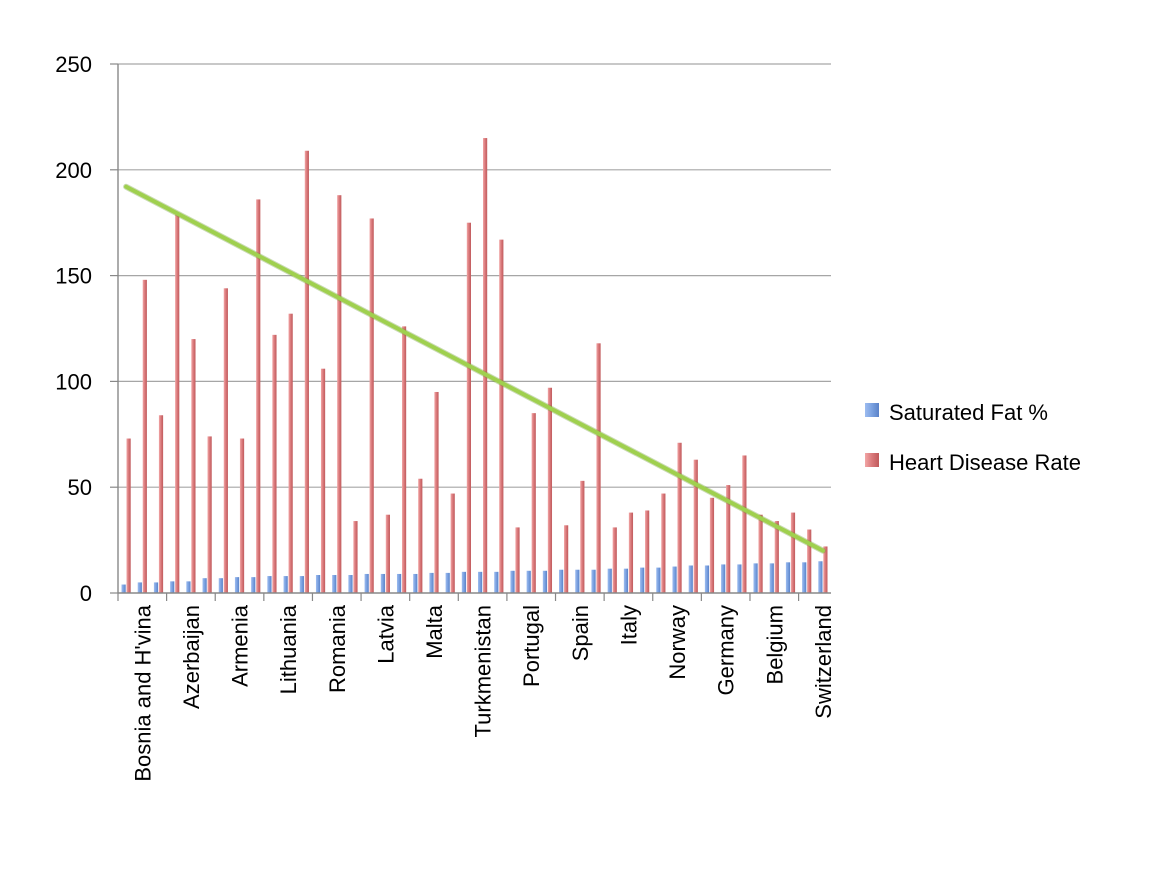 Image resolution: width=1170 pixels, height=878 pixels. What do you see at coordinates (580, 633) in the screenshot?
I see `x-category-label: Spain` at bounding box center [580, 633].